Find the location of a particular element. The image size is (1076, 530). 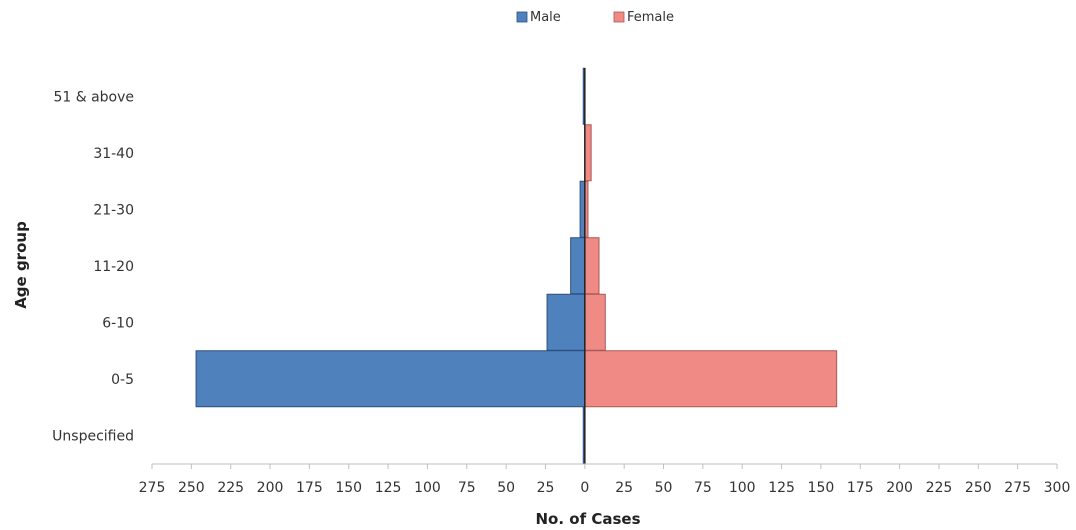

y-category-label: 6-10 is located at coordinates (118, 323).